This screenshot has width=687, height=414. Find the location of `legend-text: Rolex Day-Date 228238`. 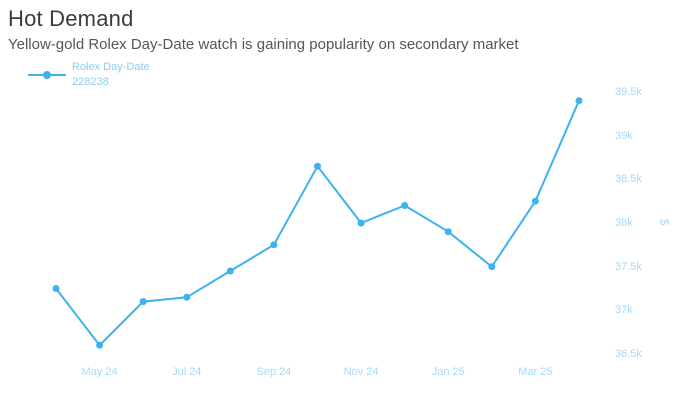

legend-text: Rolex Day-Date 228238 is located at coordinates (111, 75).